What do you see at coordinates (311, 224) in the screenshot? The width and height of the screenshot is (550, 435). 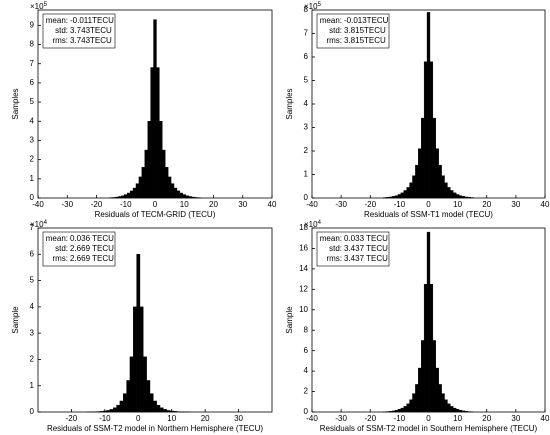 I see `y-multiplier-base: ×10` at bounding box center [311, 224].